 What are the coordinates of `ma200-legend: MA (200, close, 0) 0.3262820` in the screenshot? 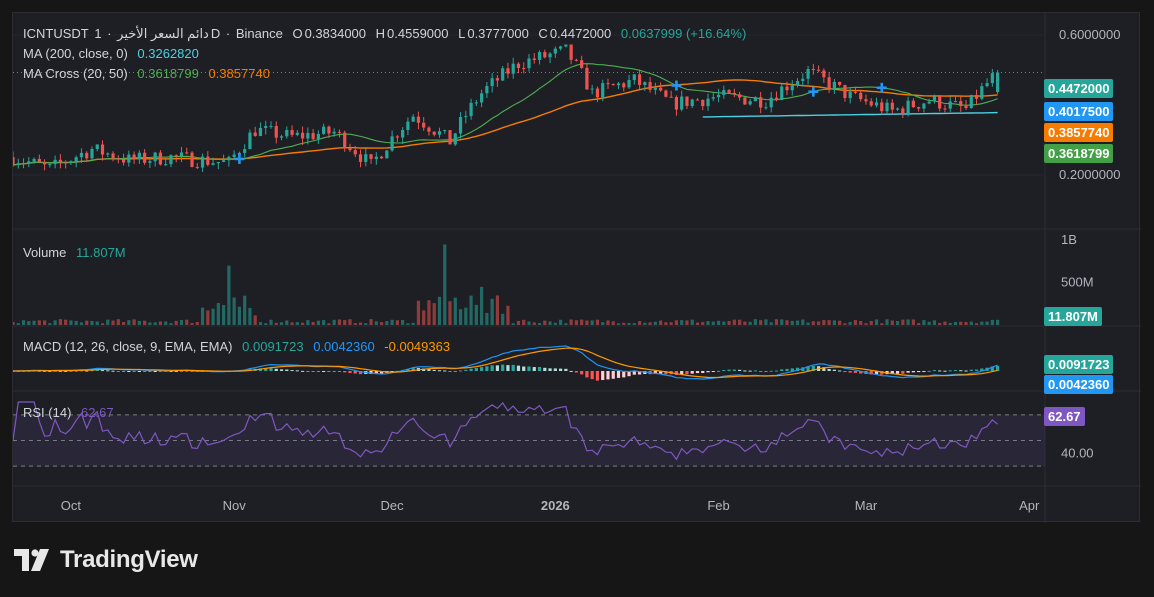 It's located at (112, 53).